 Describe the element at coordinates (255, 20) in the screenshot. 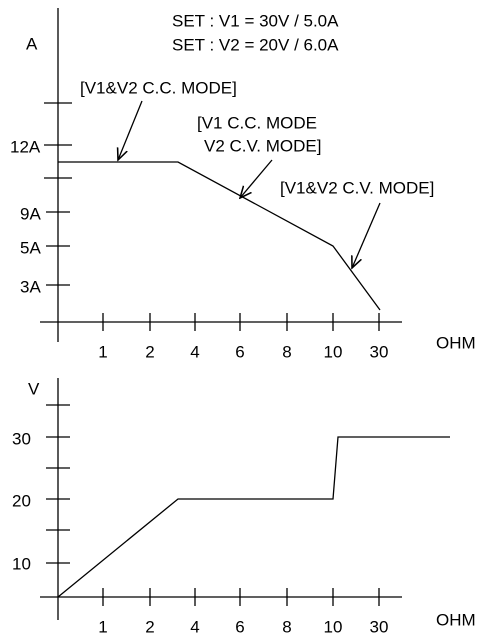

I see `set-line: SET : V1 = 30V / 5.0A` at that location.